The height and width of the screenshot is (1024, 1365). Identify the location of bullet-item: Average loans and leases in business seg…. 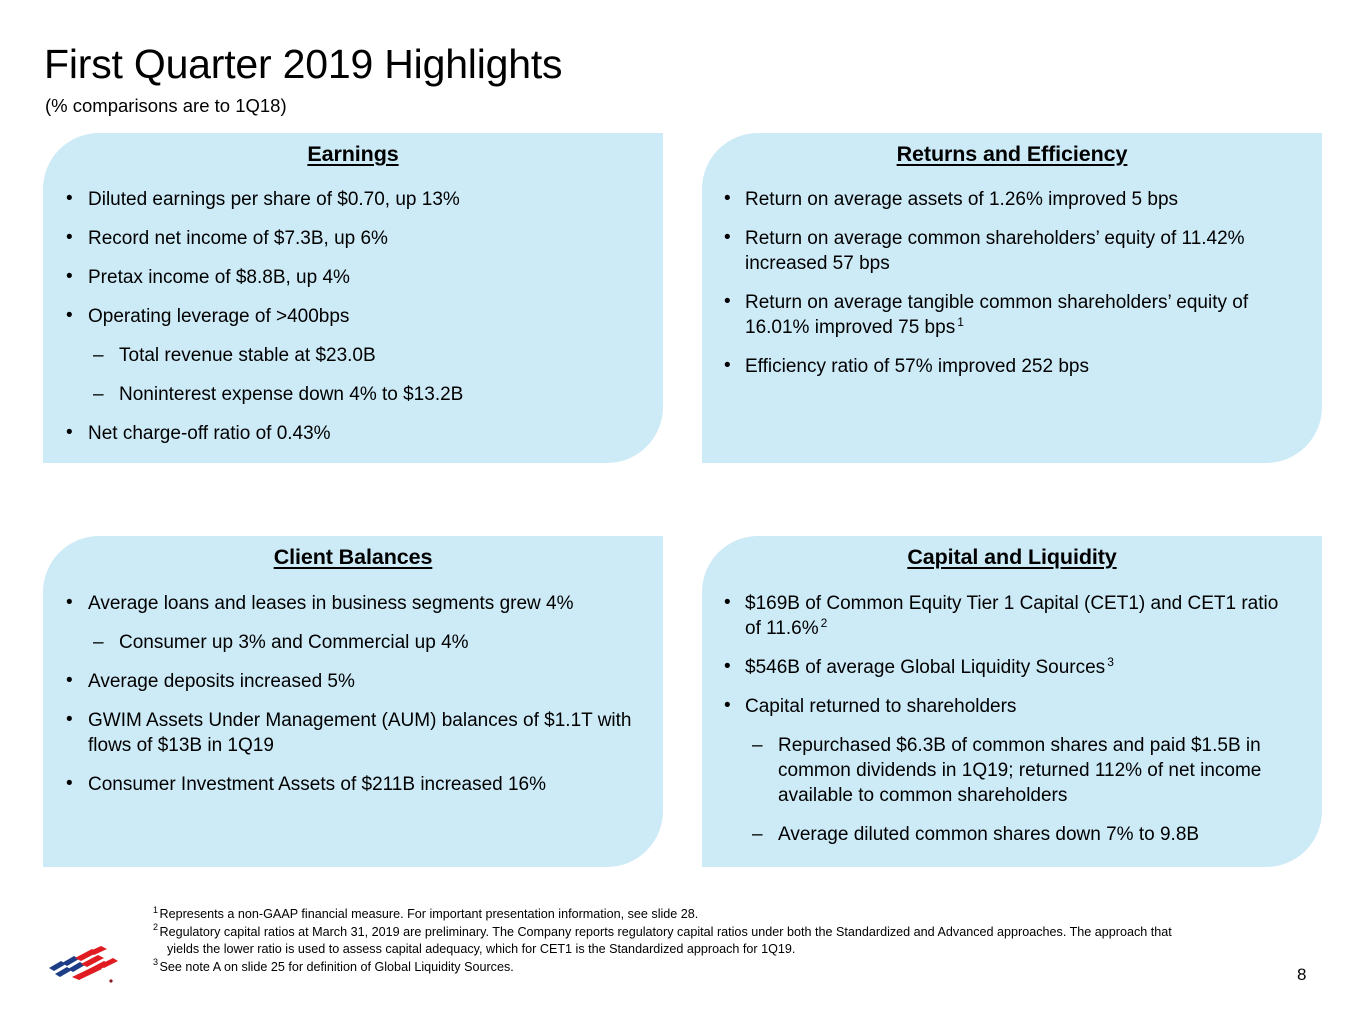
(353, 603).